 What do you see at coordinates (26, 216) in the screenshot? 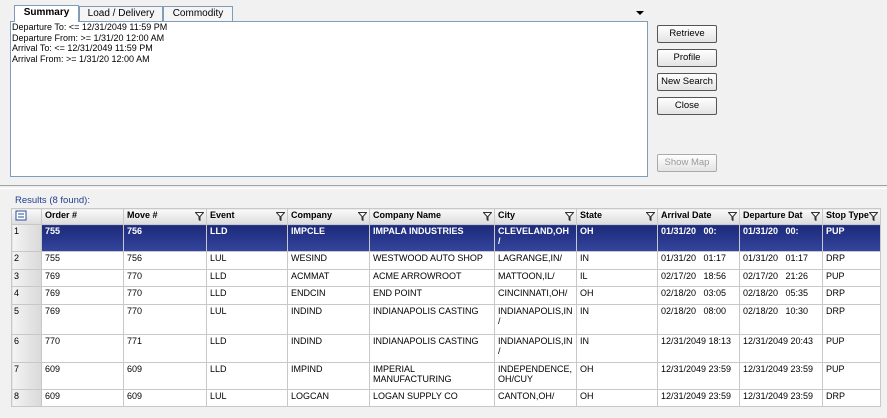
I see `grid-corner` at bounding box center [26, 216].